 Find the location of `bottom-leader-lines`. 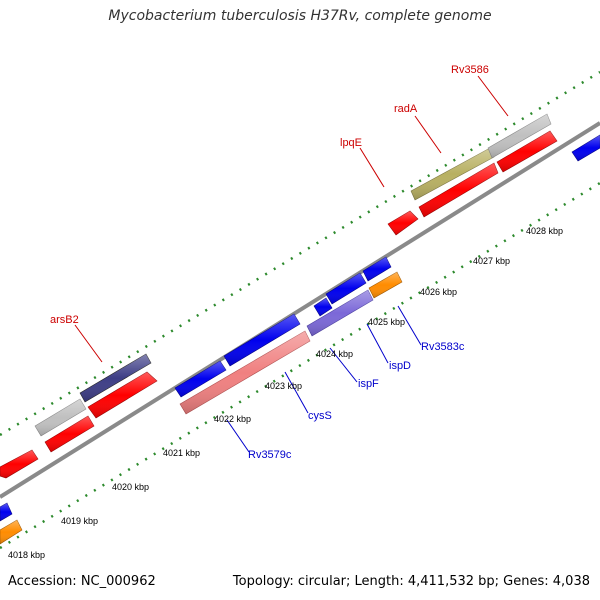

bottom-leader-lines is located at coordinates (324, 379).